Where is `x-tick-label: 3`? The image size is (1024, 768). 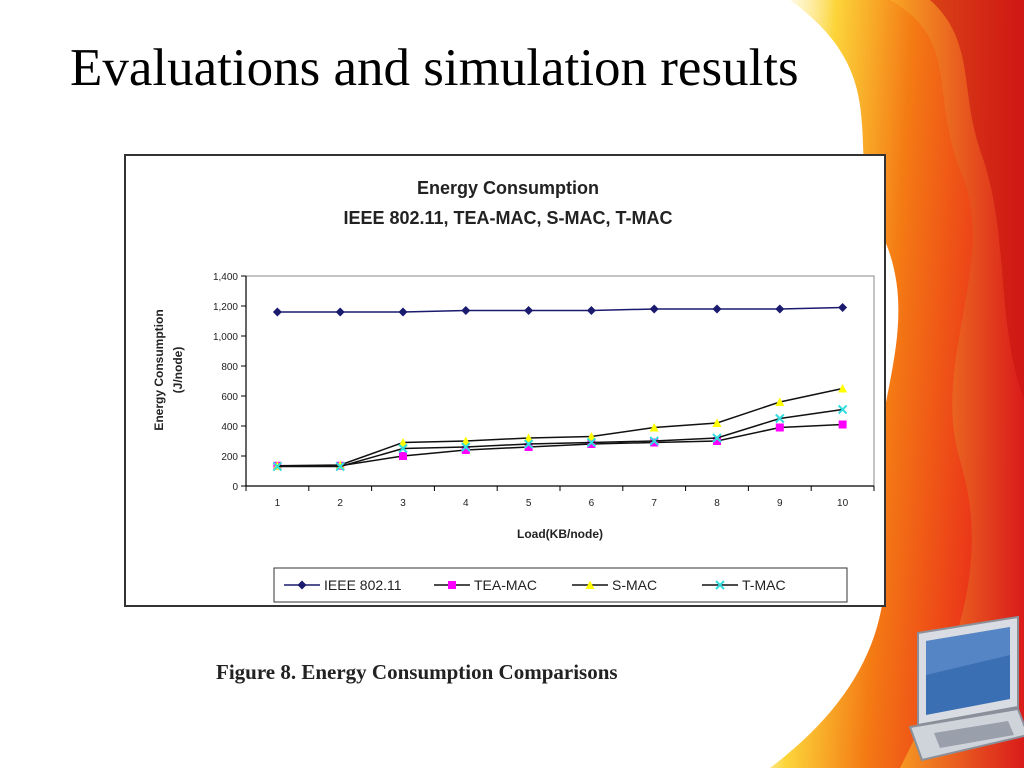
x-tick-label: 3 is located at coordinates (403, 503).